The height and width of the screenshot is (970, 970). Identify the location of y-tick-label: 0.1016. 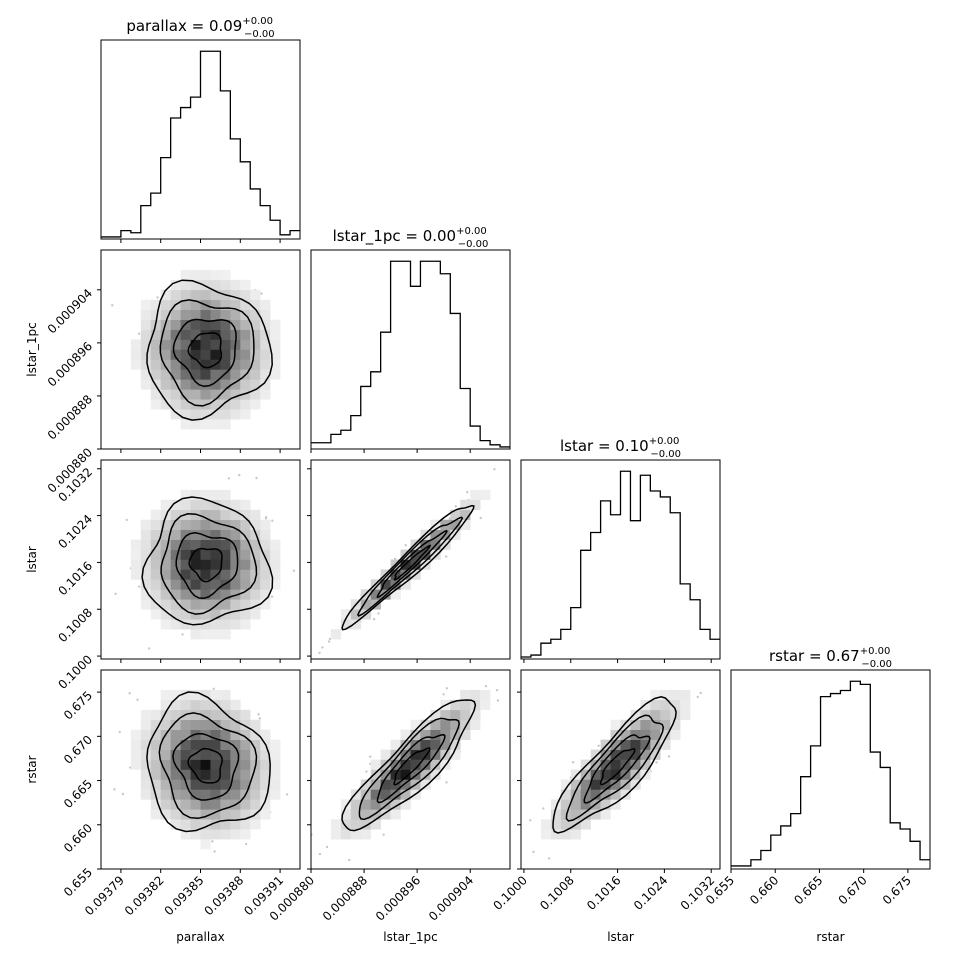
(76, 579).